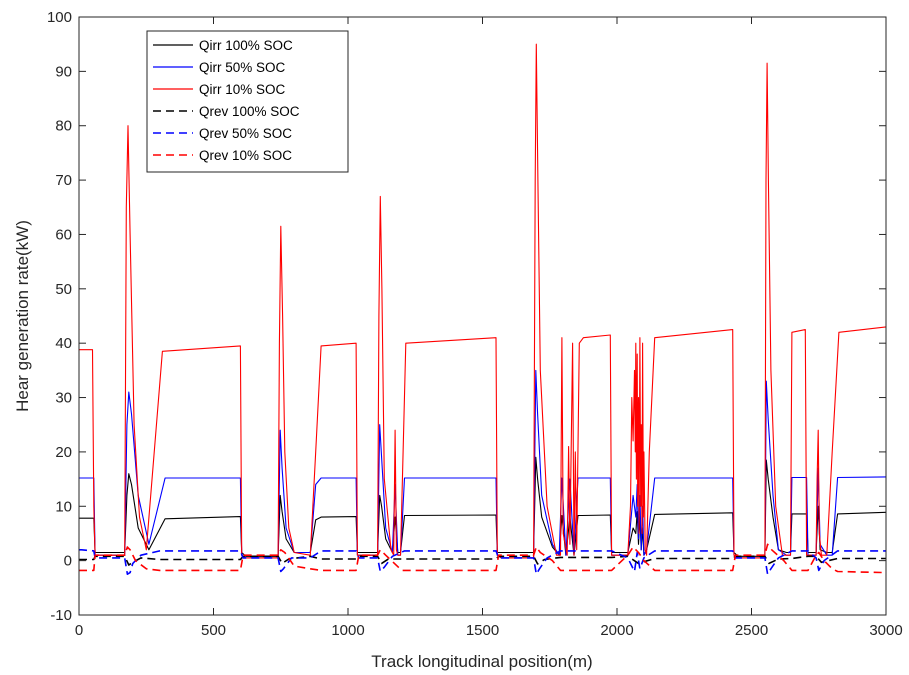  Describe the element at coordinates (63, 180) in the screenshot. I see `y-tick-label: 70` at that location.